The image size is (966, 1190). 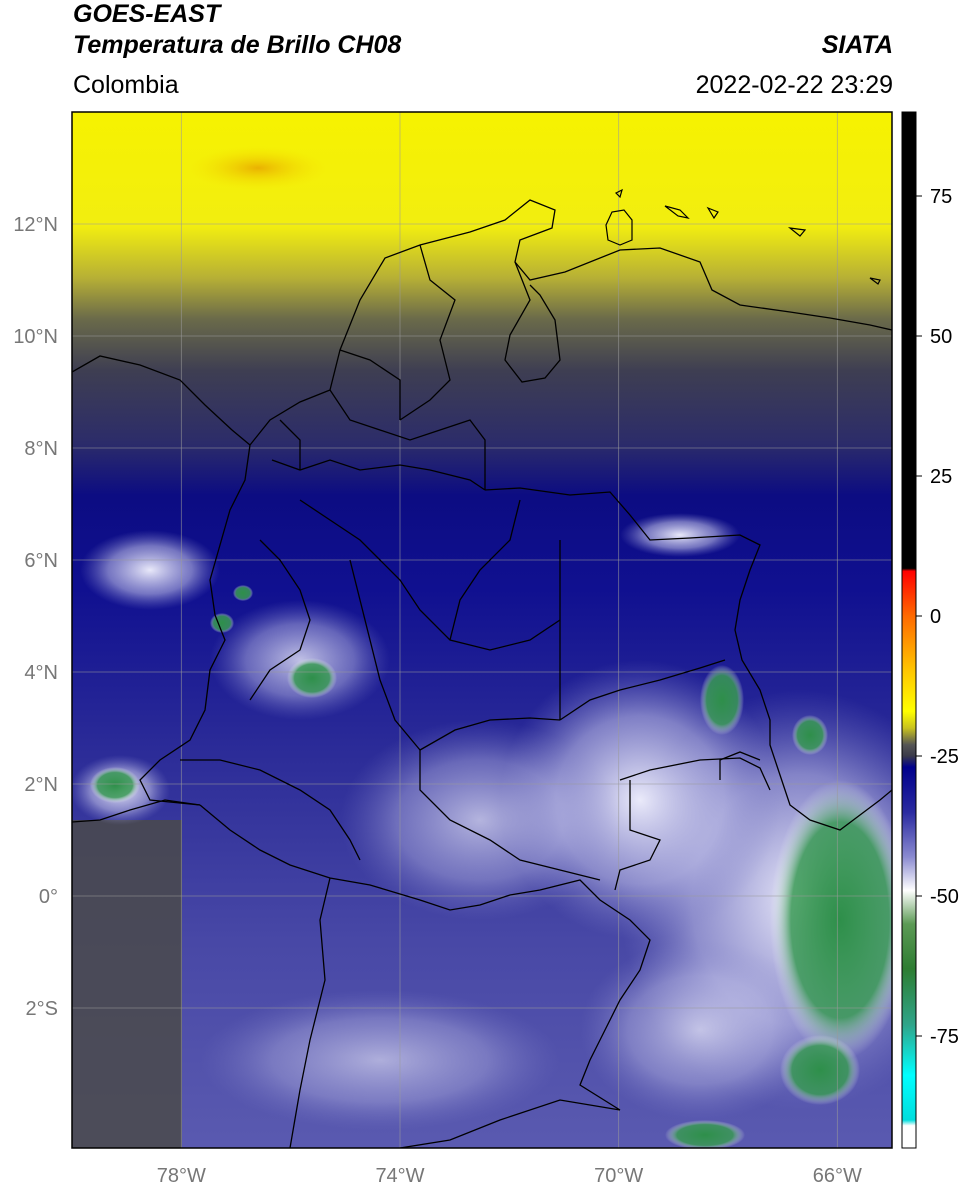 I want to click on latitude-tick-label: 12°N, so click(x=35, y=225).